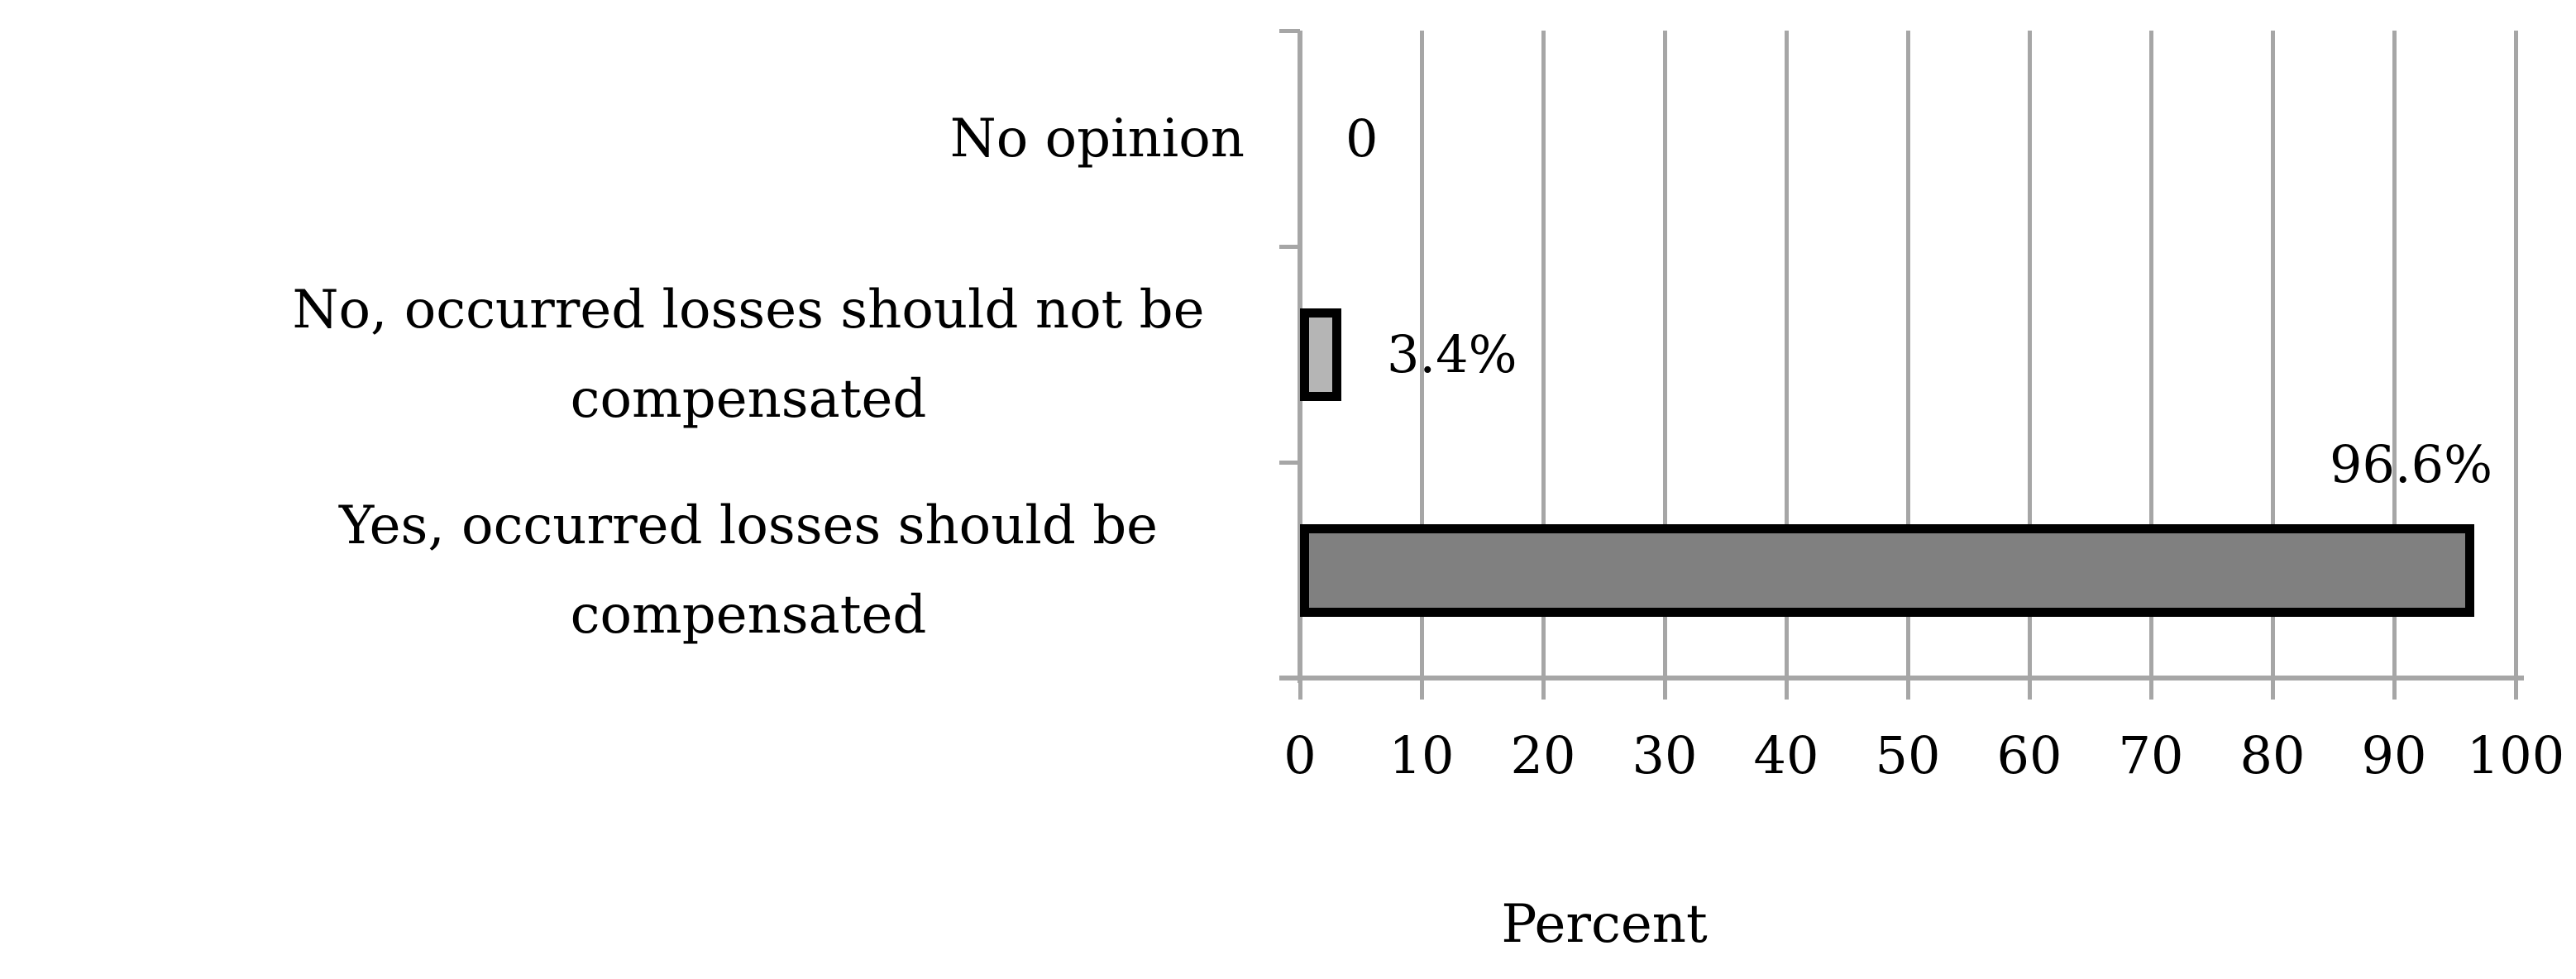 This screenshot has height=979, width=2576. What do you see at coordinates (1908, 755) in the screenshot?
I see `x-tick-label: 50` at bounding box center [1908, 755].